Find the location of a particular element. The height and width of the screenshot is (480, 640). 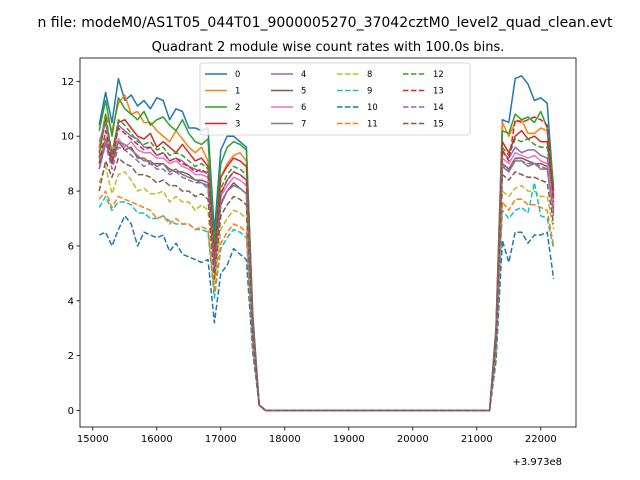

legend-label-10: 10 is located at coordinates (372, 107).